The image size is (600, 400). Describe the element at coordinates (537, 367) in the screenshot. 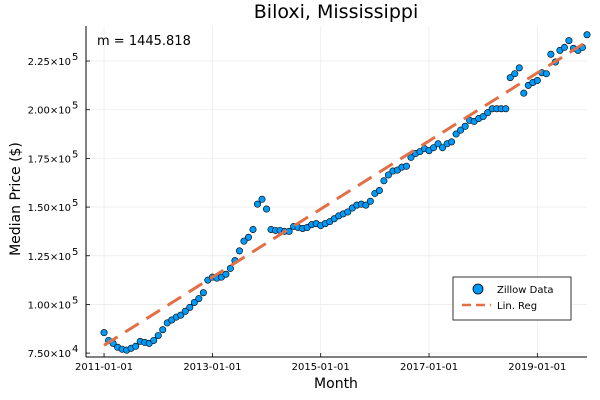

I see `x-tick-label: 2019-01-01` at that location.